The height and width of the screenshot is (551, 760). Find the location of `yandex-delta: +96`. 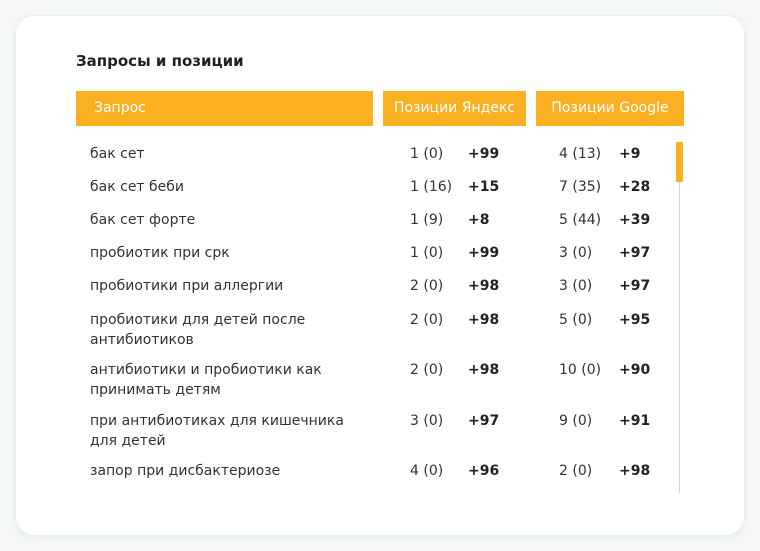

yandex-delta: +96 is located at coordinates (484, 471).